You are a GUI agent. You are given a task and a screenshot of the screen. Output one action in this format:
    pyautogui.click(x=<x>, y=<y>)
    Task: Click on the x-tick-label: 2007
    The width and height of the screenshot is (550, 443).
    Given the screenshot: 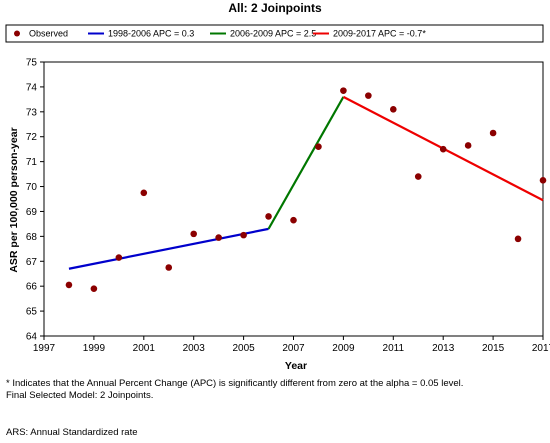 What is the action you would take?
    pyautogui.click(x=293, y=348)
    